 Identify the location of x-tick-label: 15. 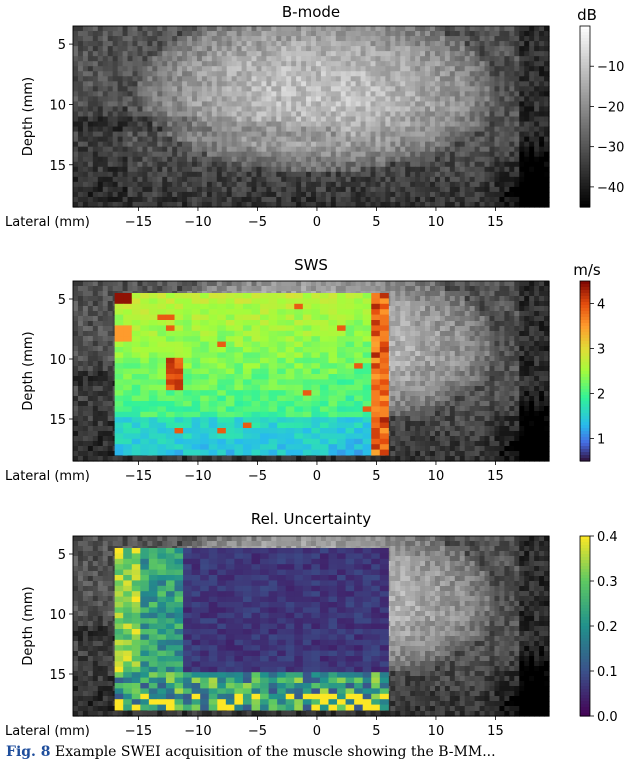
(495, 222).